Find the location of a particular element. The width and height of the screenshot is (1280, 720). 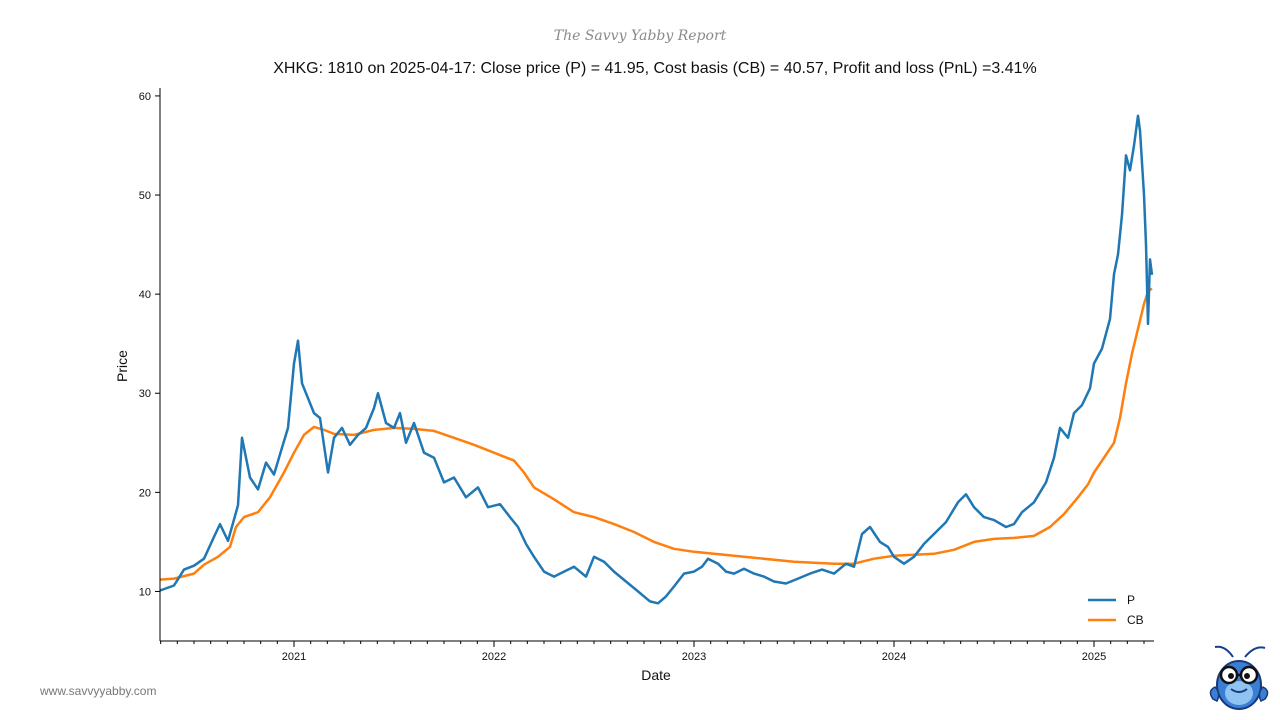

y-tick-label: 10 is located at coordinates (145, 592).